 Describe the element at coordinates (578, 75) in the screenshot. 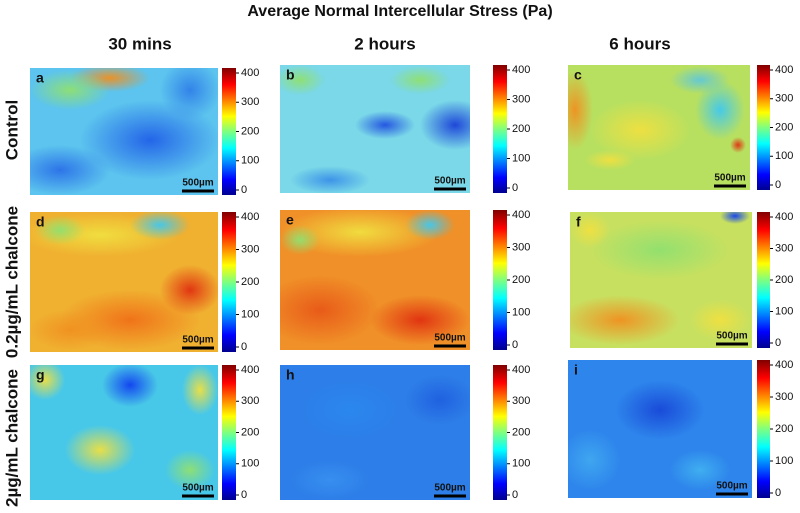

I see `panel-label: c` at that location.